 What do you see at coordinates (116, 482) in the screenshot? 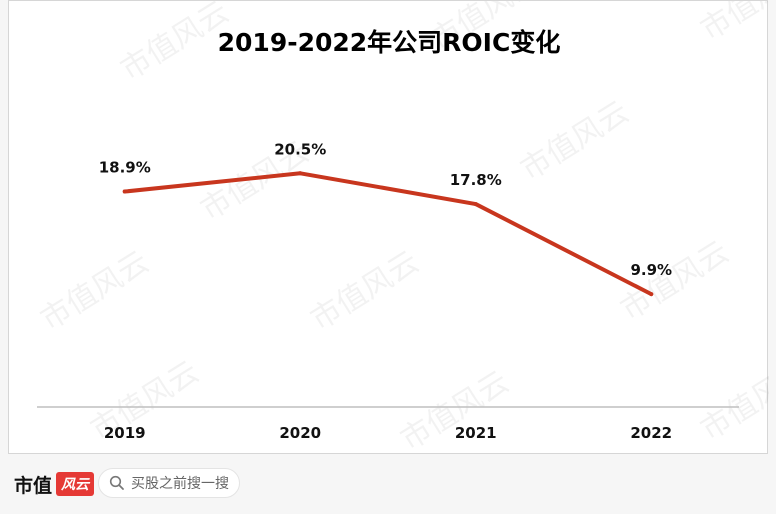
I see `search-icon` at bounding box center [116, 482].